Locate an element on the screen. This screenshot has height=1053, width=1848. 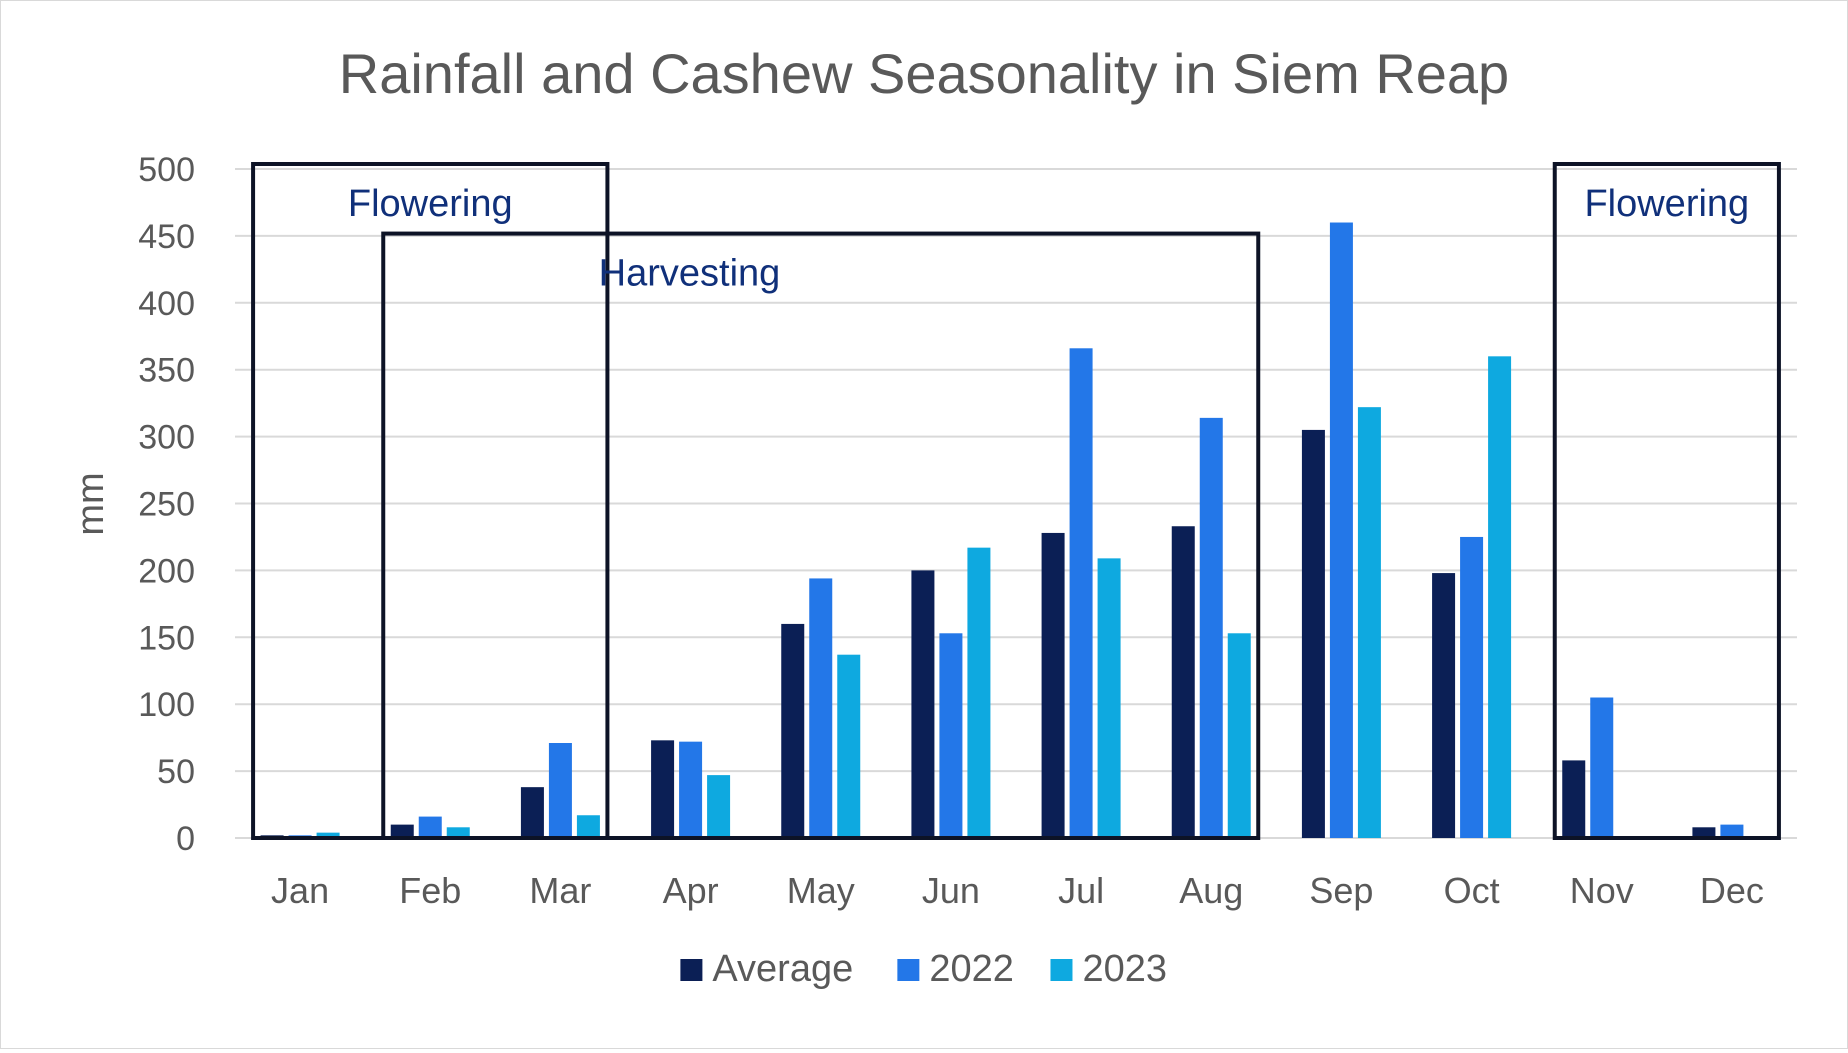
bar-average-jul is located at coordinates (1053, 685).